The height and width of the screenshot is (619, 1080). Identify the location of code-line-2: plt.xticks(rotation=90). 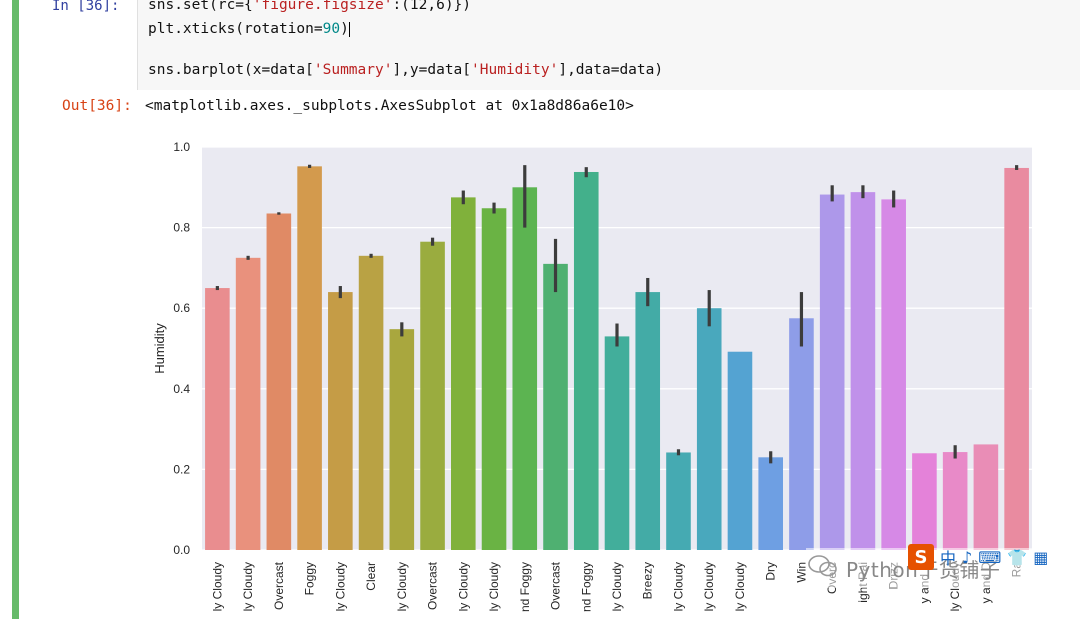
(249, 29).